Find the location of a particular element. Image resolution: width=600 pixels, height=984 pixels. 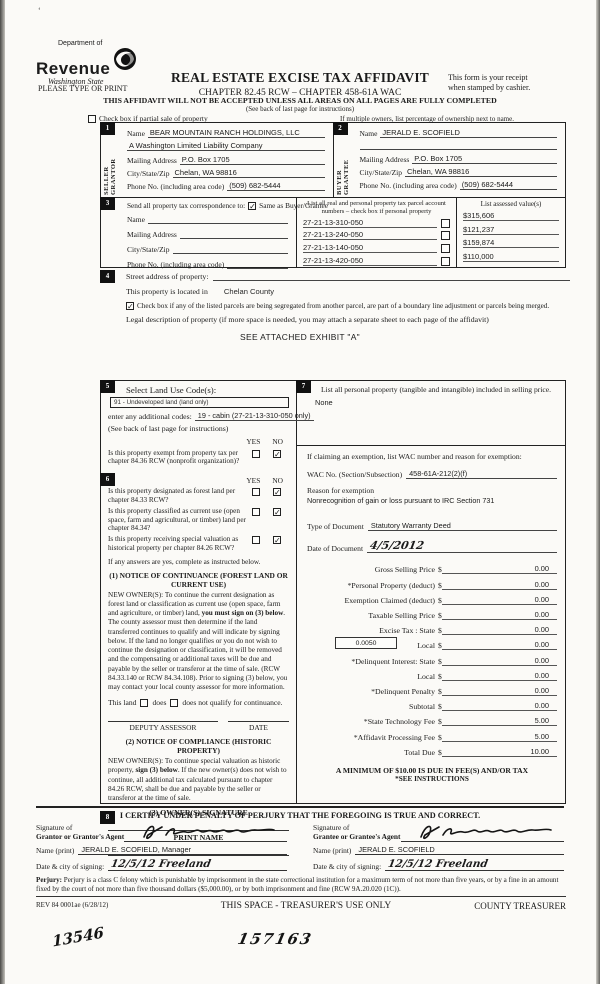

historical-yes-checkbox is located at coordinates (256, 540).